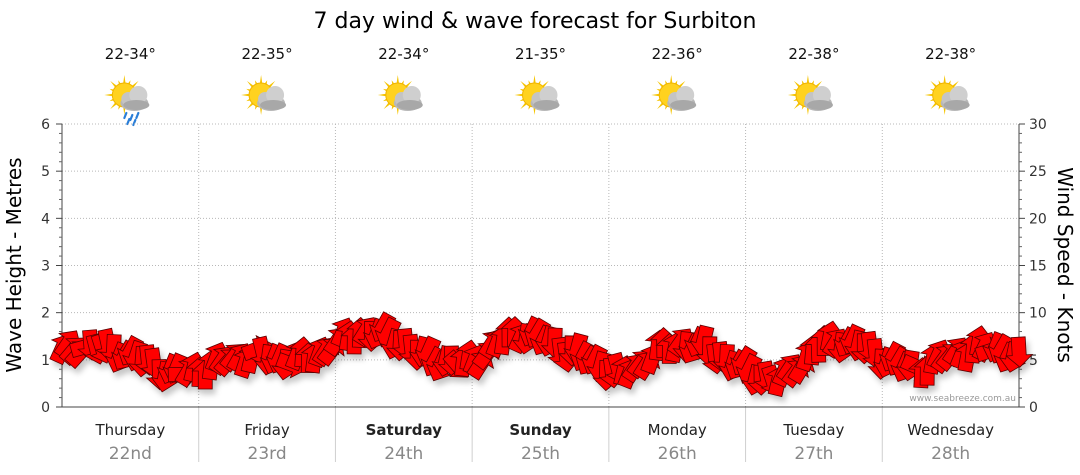 This screenshot has width=1080, height=475. Describe the element at coordinates (1038, 267) in the screenshot. I see `y-right-tick-label: 15` at that location.